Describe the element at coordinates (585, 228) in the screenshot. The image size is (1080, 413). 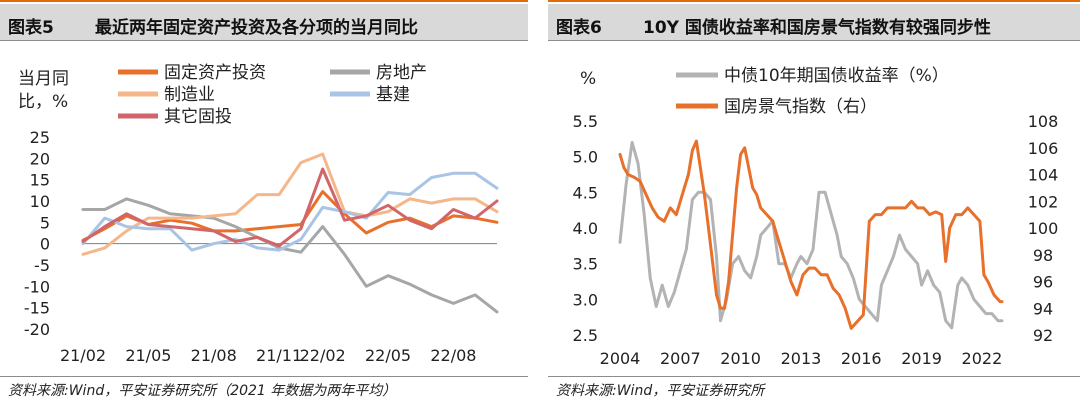
I see `y-left-tick-label: 4.0` at that location.